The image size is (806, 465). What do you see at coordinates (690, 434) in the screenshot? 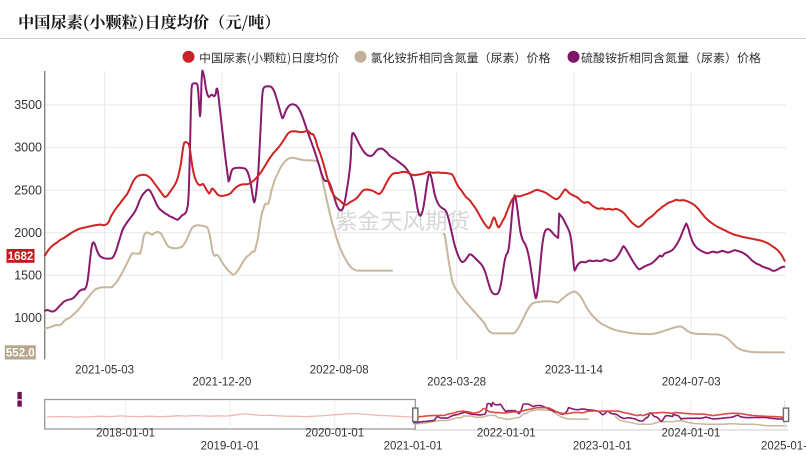
I see `svg-text: 2024-01-01` at bounding box center [690, 434].